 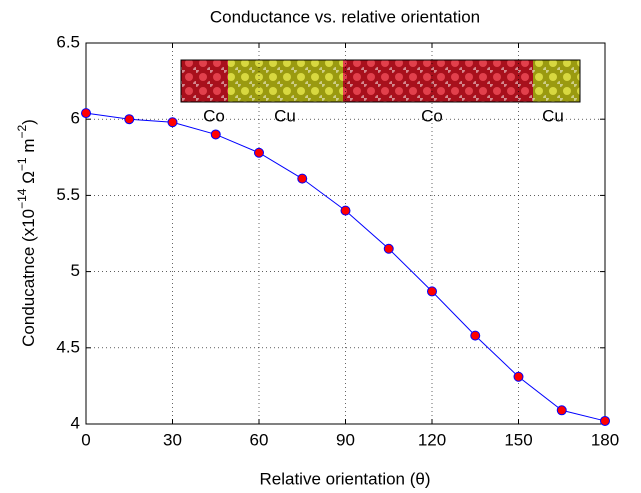 I want to click on x-tick-label: 120, so click(x=432, y=439).